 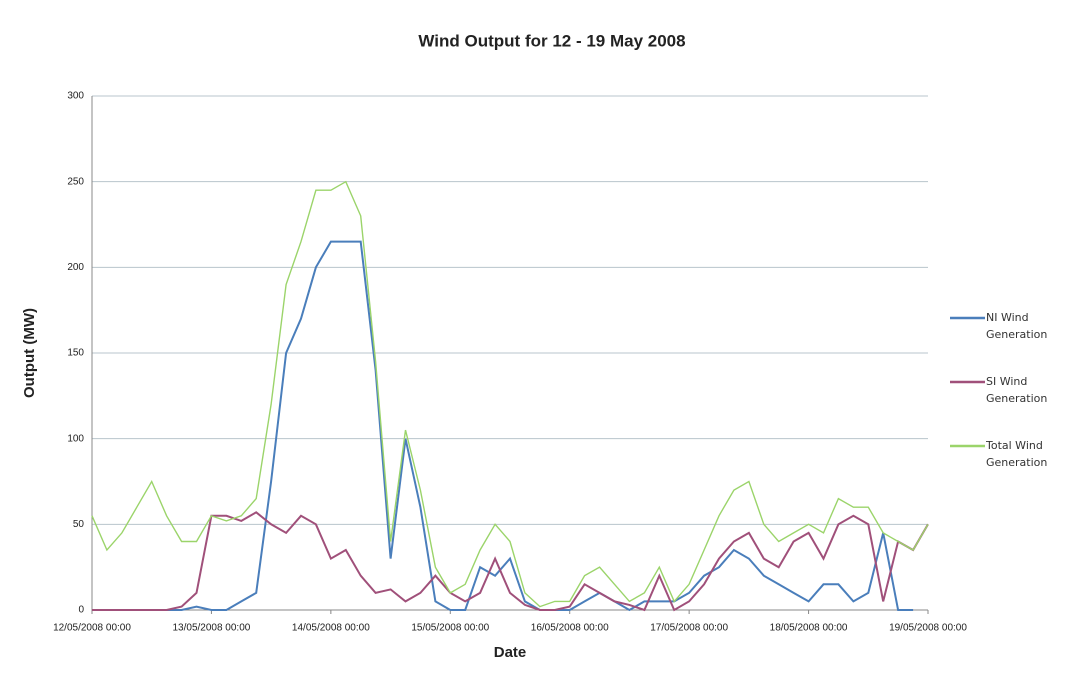 I want to click on legend-label: SI Wind Generation, so click(x=1017, y=390).